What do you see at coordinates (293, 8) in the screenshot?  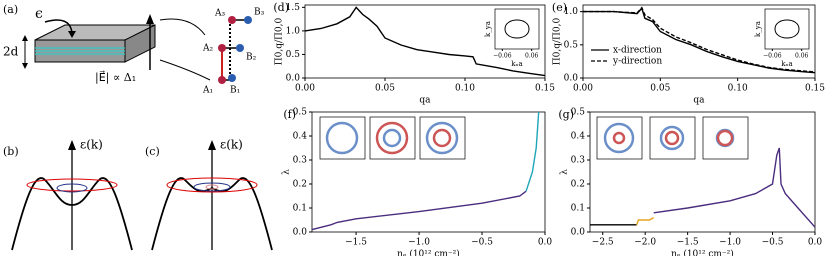 I see `y-tick-label: 1.5` at bounding box center [293, 8].